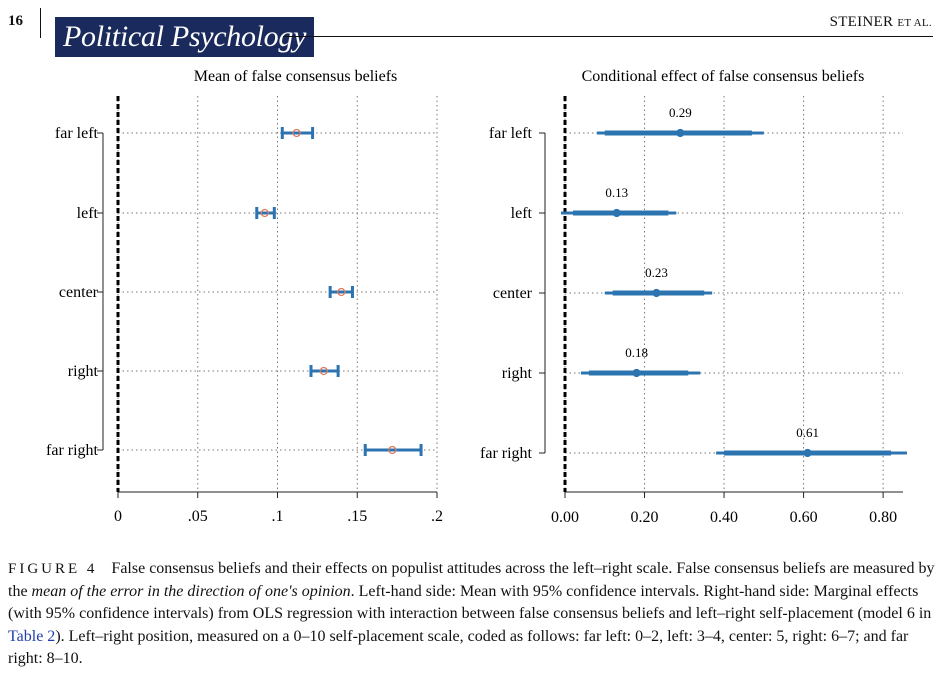  I want to click on left-x-tick-label: .1, so click(278, 516).